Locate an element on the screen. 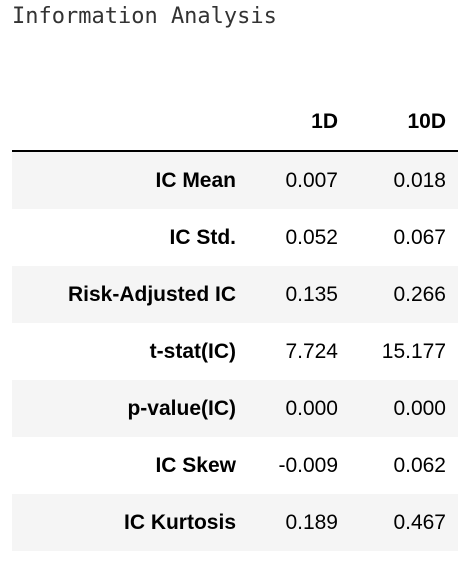  row-label: t-stat(IC) is located at coordinates (192, 351).